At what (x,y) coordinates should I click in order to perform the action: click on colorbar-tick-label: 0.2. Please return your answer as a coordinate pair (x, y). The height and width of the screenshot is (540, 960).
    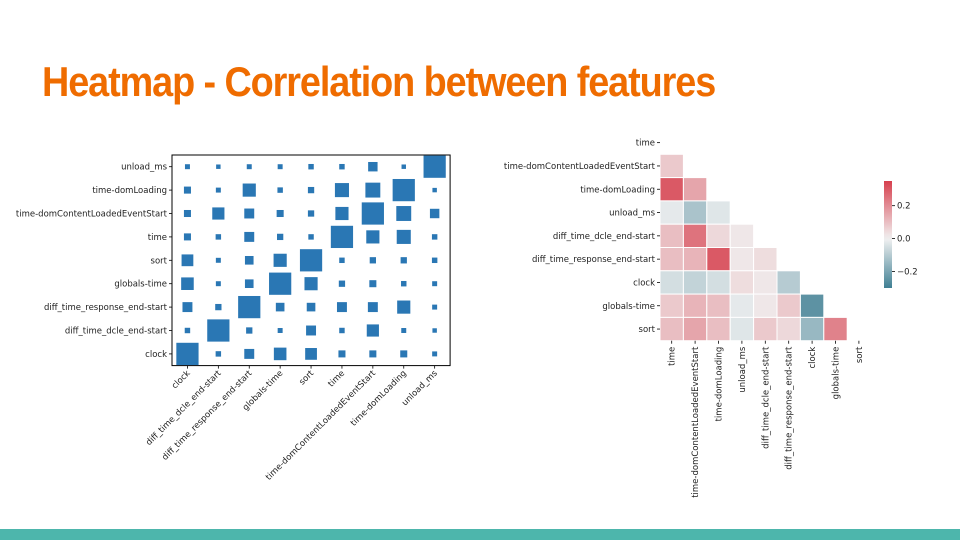
    Looking at the image, I should click on (904, 207).